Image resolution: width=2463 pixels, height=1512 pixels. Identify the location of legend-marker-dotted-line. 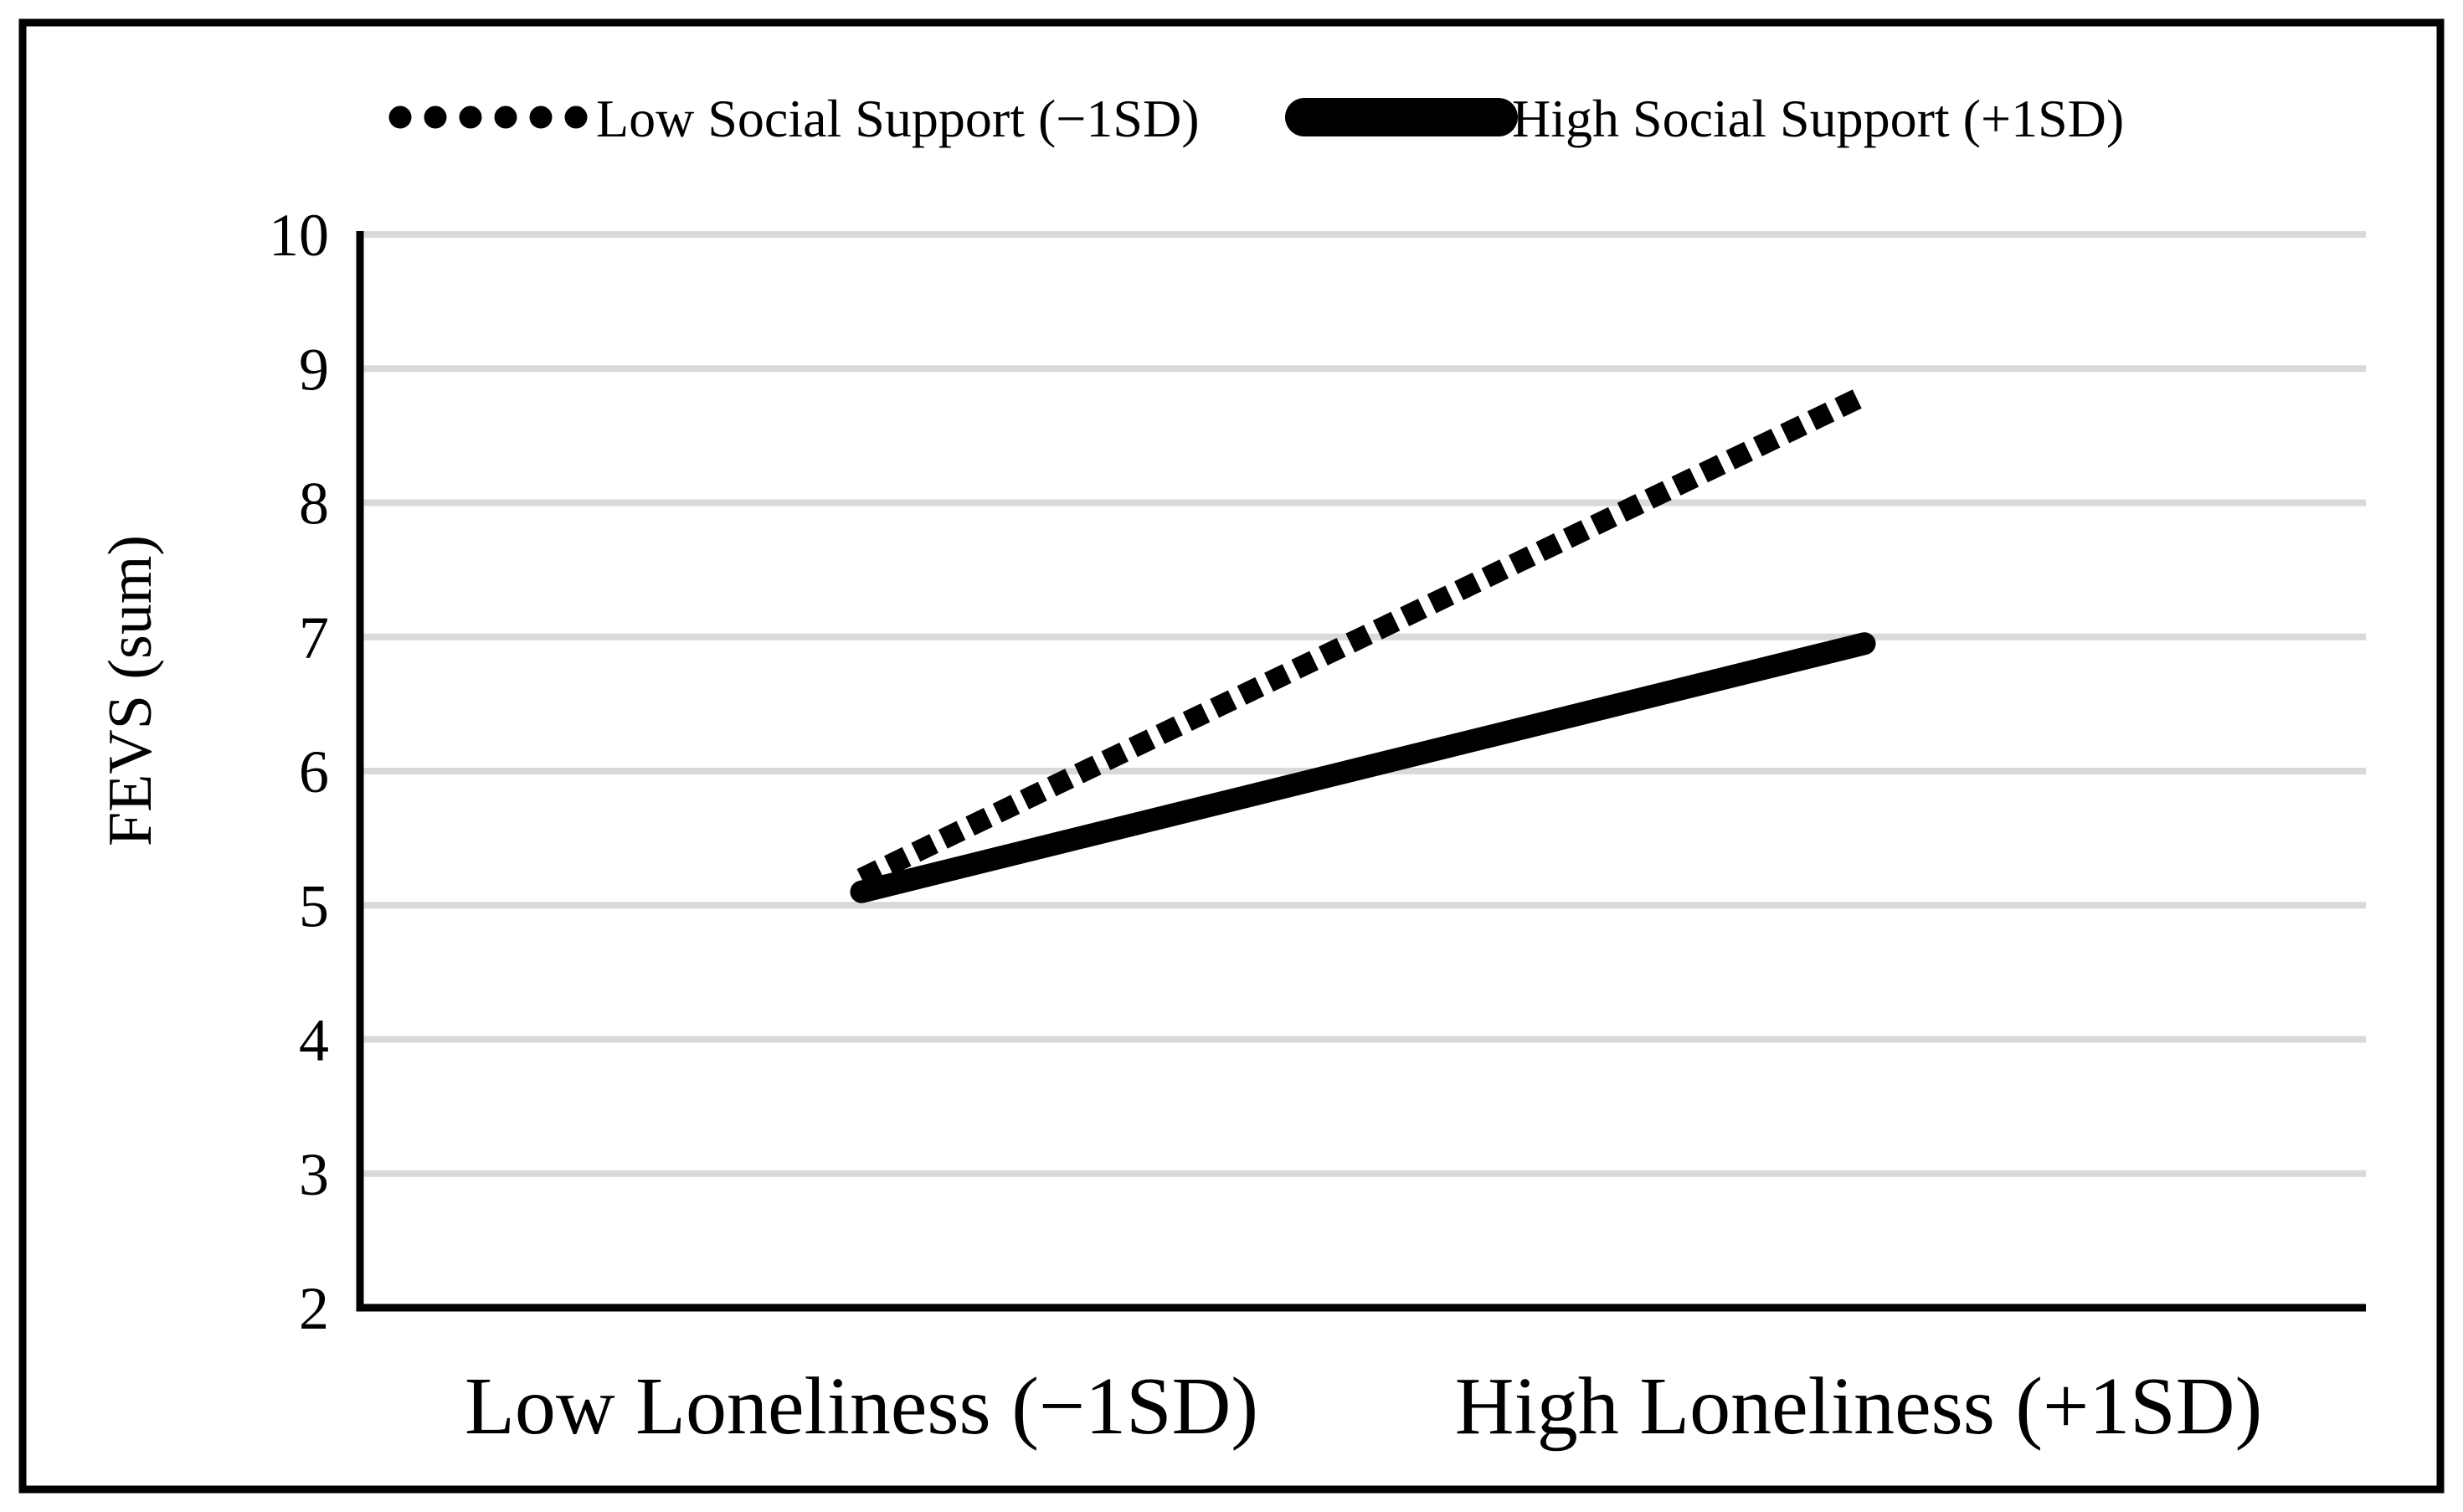
(488, 117).